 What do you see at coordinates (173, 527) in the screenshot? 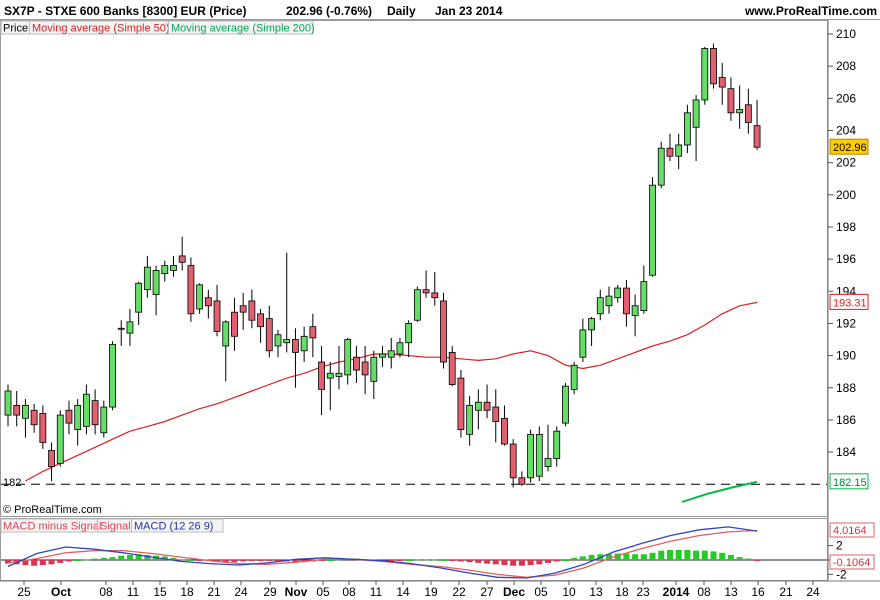
I see `legend-macd-line: MACD (12 26 9)` at bounding box center [173, 527].